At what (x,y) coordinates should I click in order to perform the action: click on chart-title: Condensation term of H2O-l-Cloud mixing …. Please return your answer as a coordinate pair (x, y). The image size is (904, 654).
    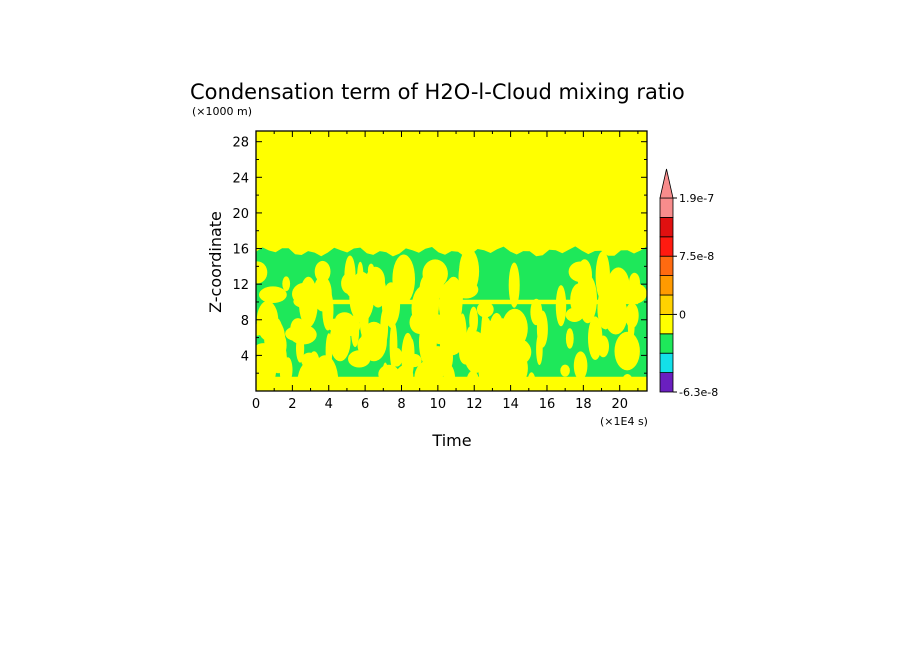
    Looking at the image, I should click on (437, 92).